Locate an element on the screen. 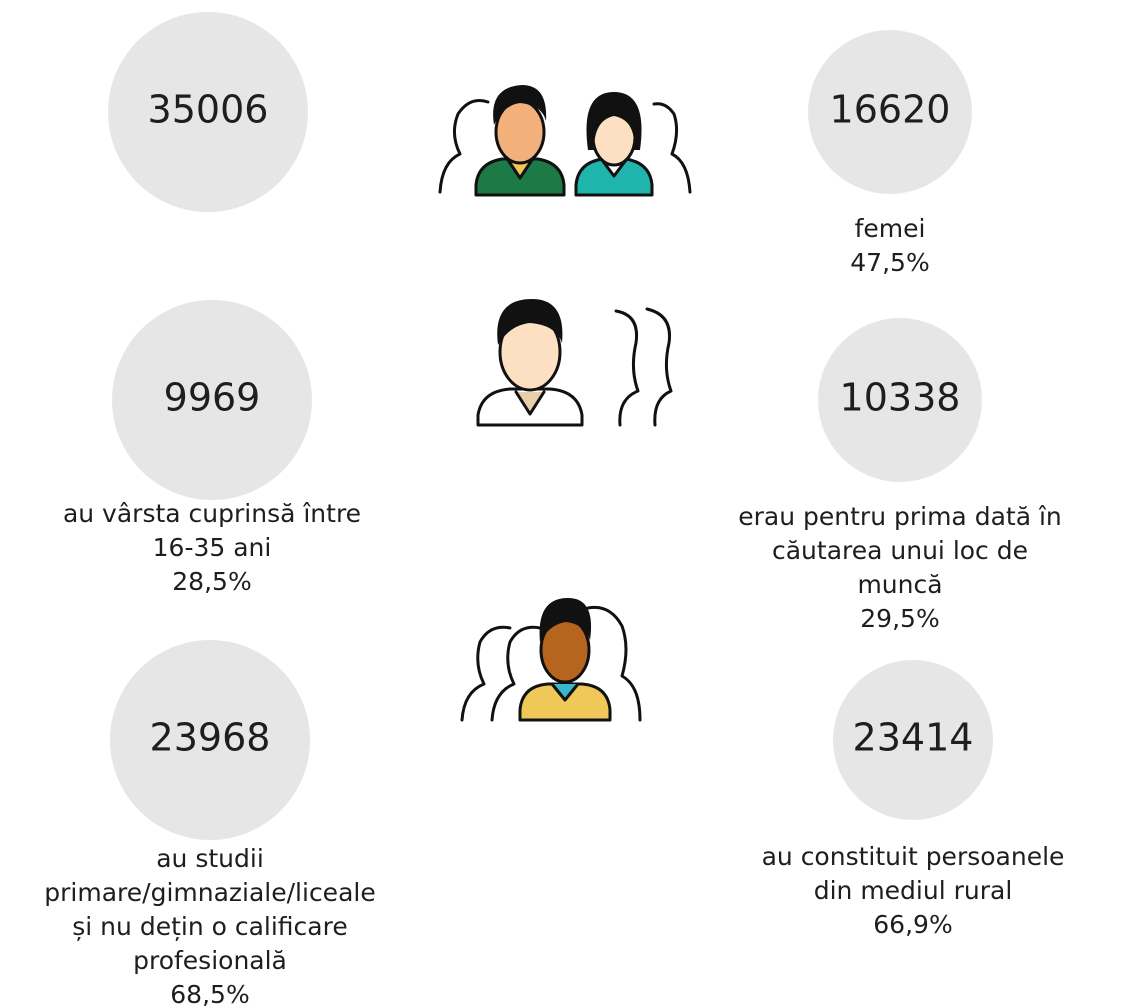  people-icon is located at coordinates (565, 141).